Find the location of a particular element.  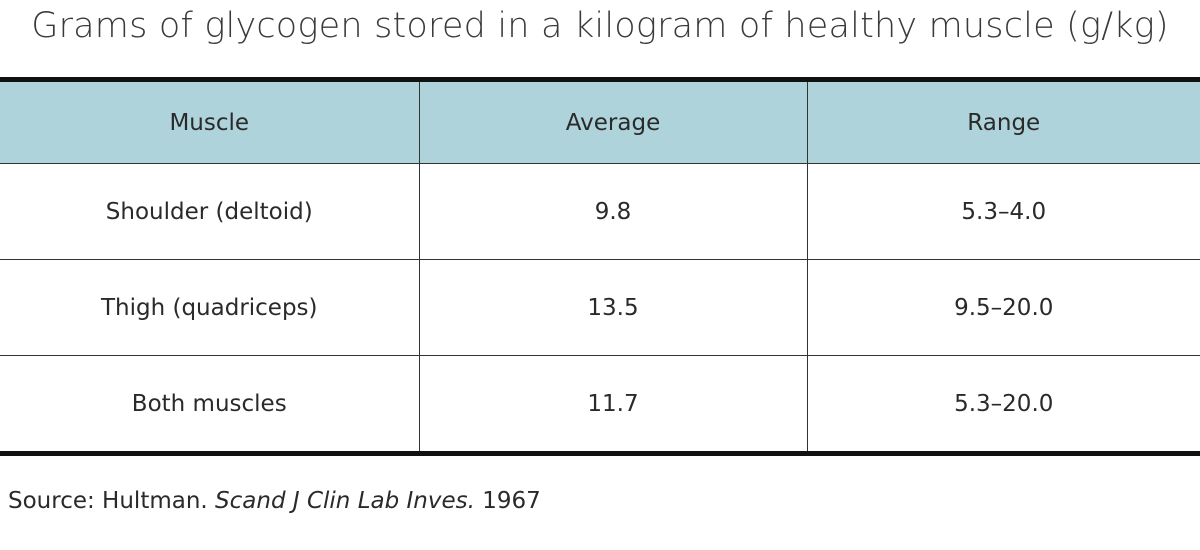

source-prefix: Source: Hultman. is located at coordinates (108, 501).